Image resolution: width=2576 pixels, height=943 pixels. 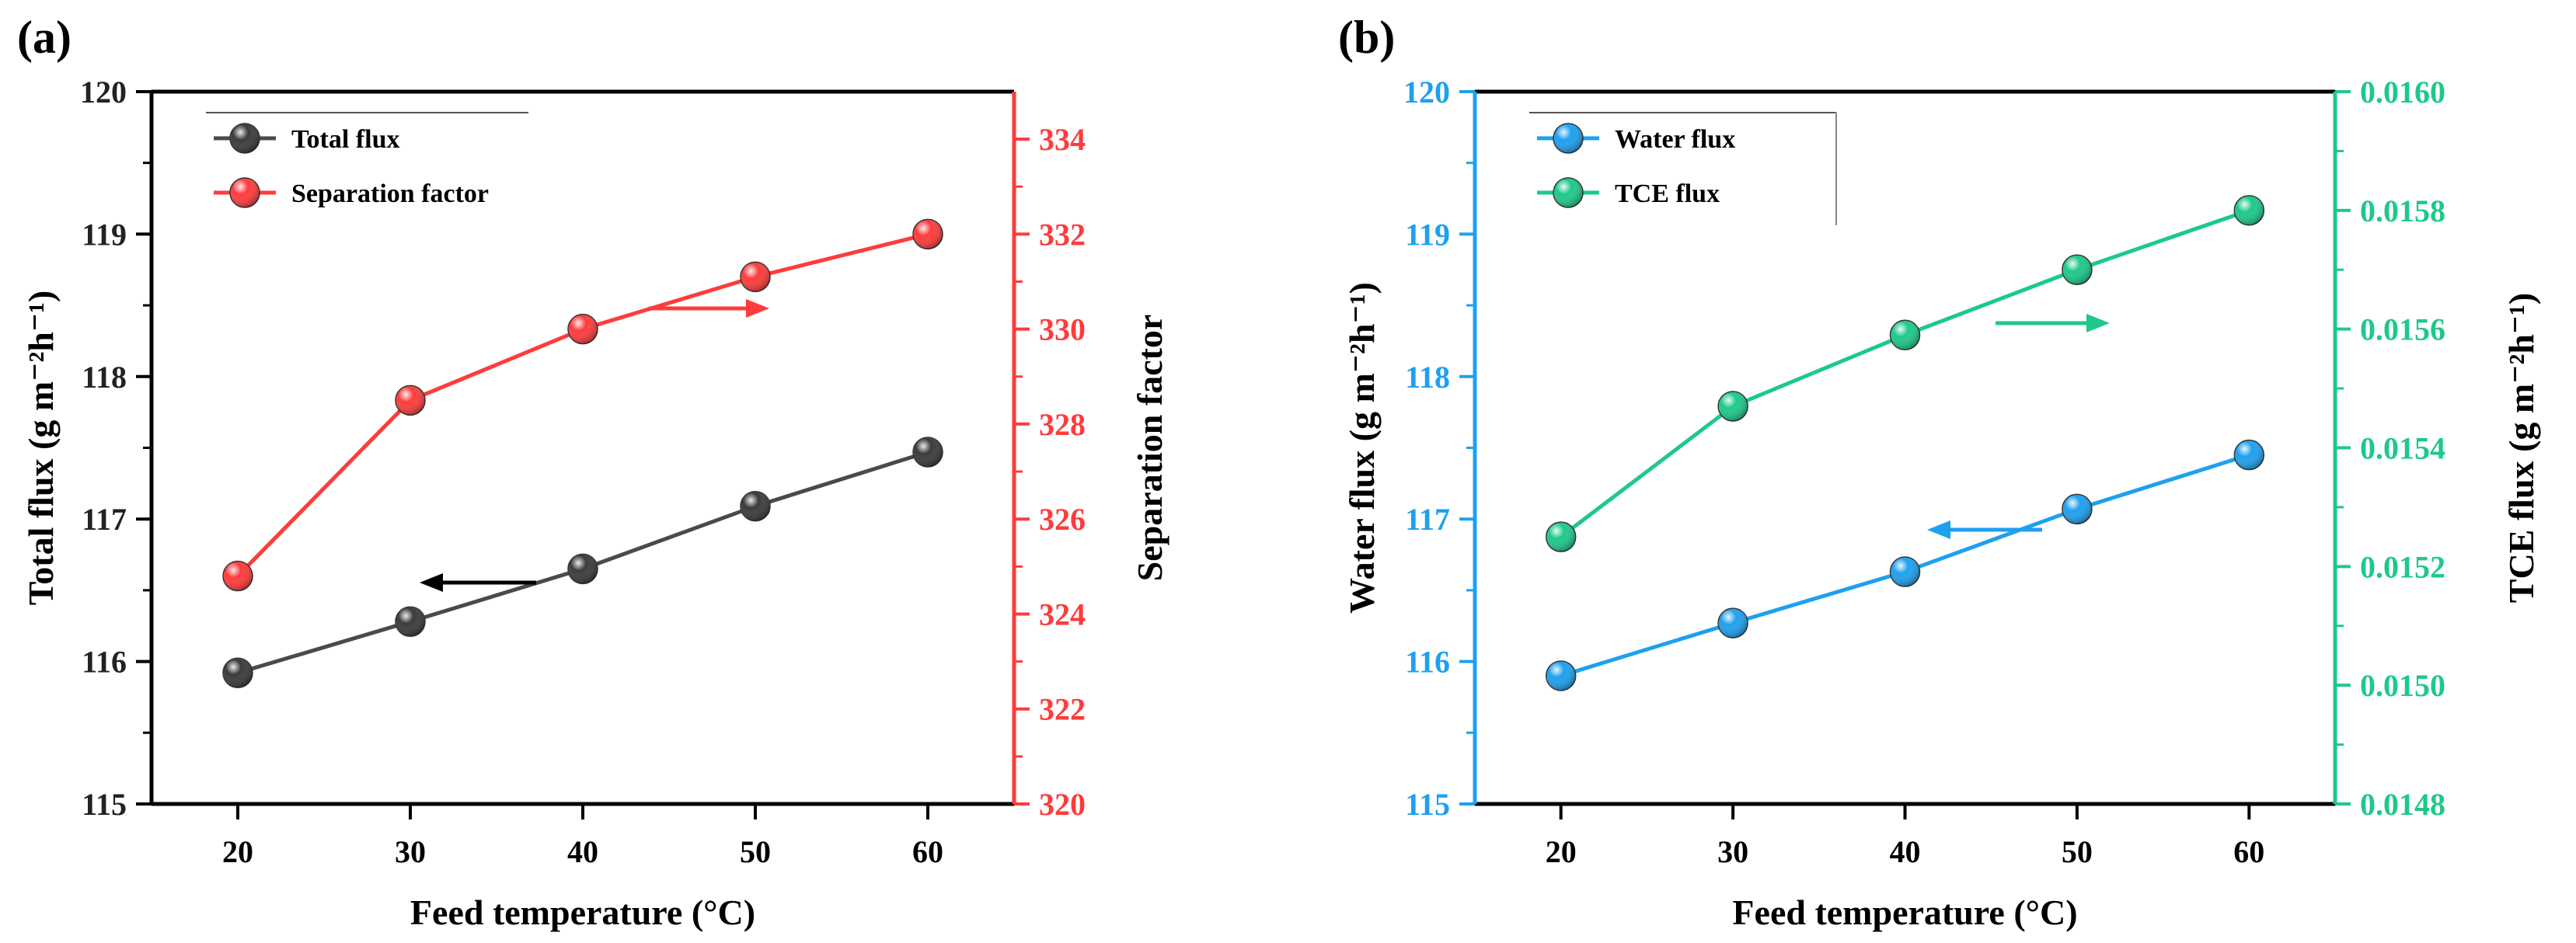 I want to click on y-right-tick-label: 326, so click(x=1062, y=519).